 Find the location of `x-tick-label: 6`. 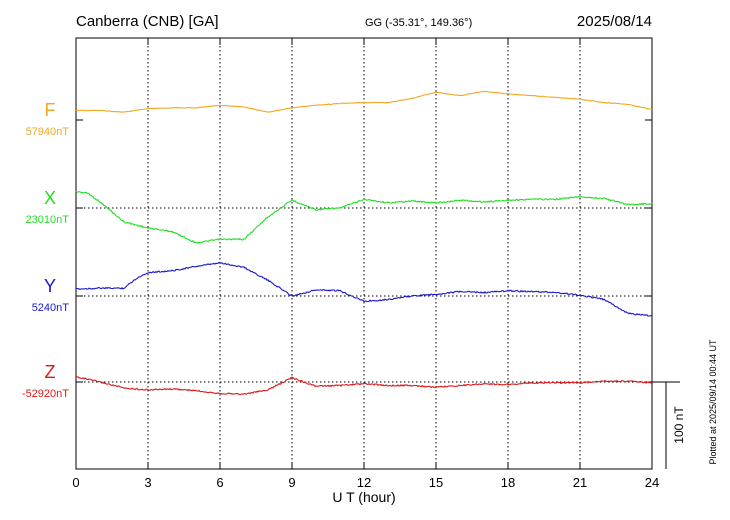

x-tick-label: 6 is located at coordinates (219, 482).